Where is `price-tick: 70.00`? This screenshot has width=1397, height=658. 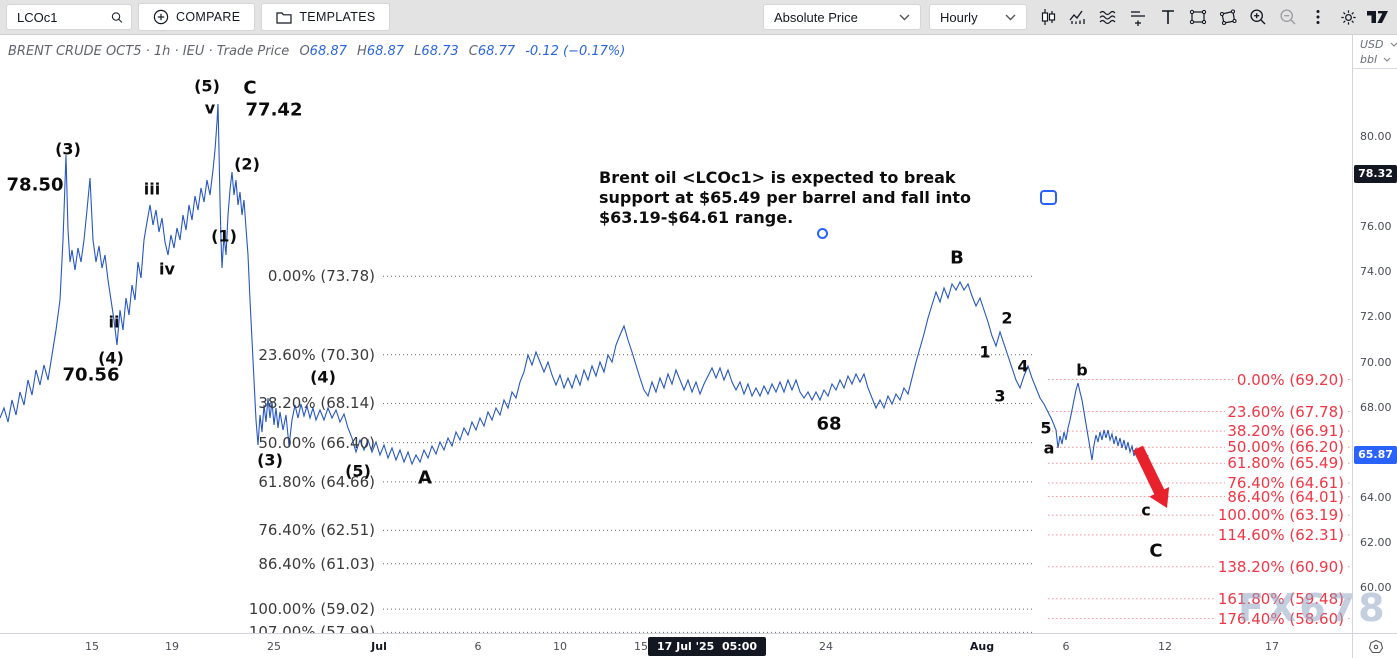
price-tick: 70.00 is located at coordinates (1376, 362).